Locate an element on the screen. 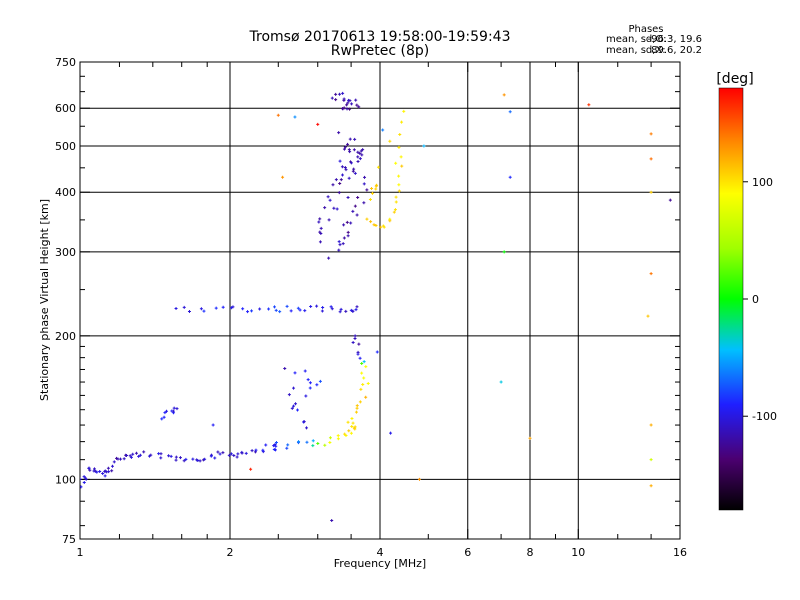 This screenshot has height=600, width=800. y-tick-label: 600 is located at coordinates (65, 108).